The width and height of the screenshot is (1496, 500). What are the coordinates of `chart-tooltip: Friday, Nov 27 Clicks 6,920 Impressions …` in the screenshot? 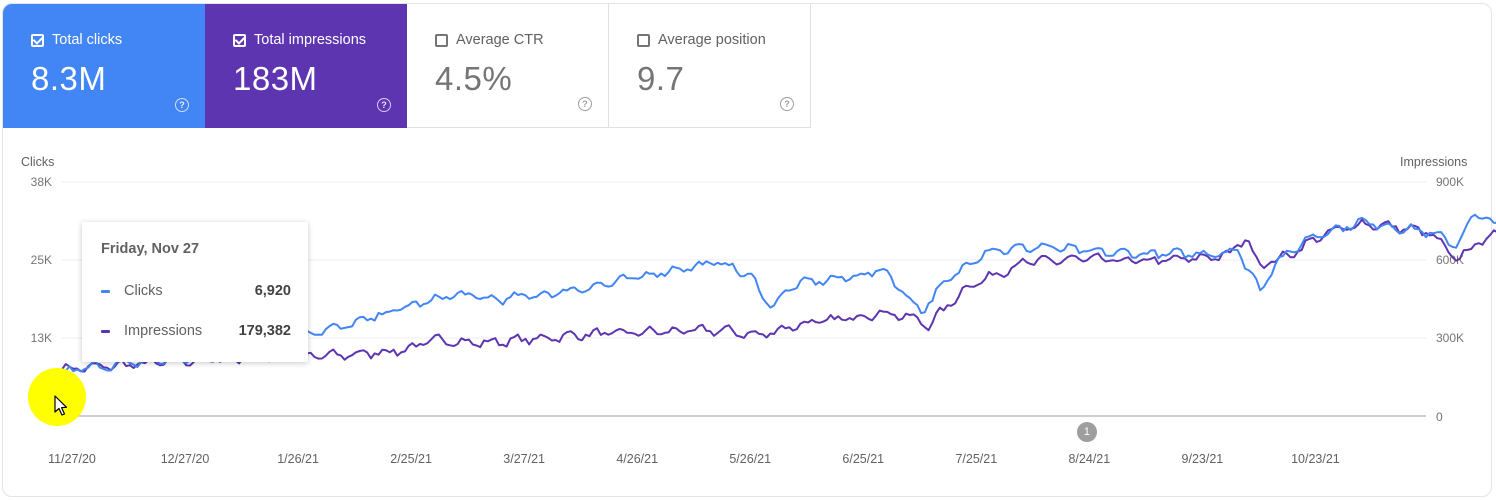 It's located at (195, 292).